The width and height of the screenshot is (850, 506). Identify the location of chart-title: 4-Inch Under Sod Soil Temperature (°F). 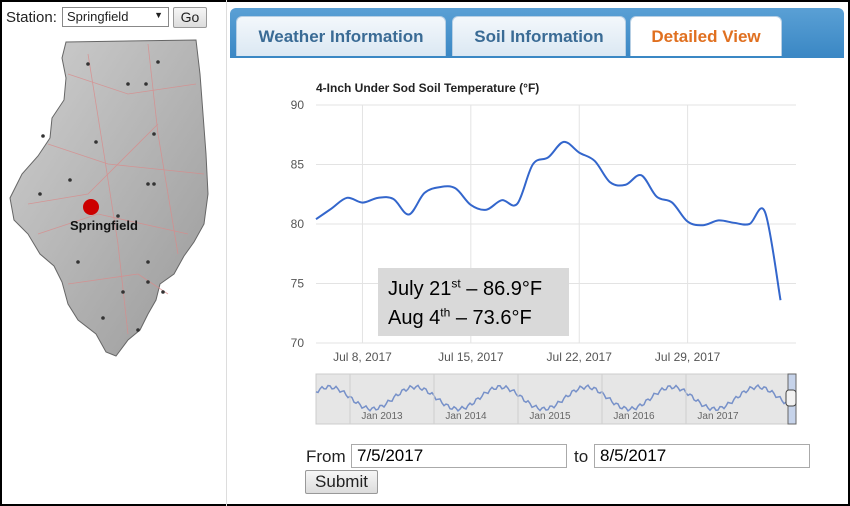
(427, 88).